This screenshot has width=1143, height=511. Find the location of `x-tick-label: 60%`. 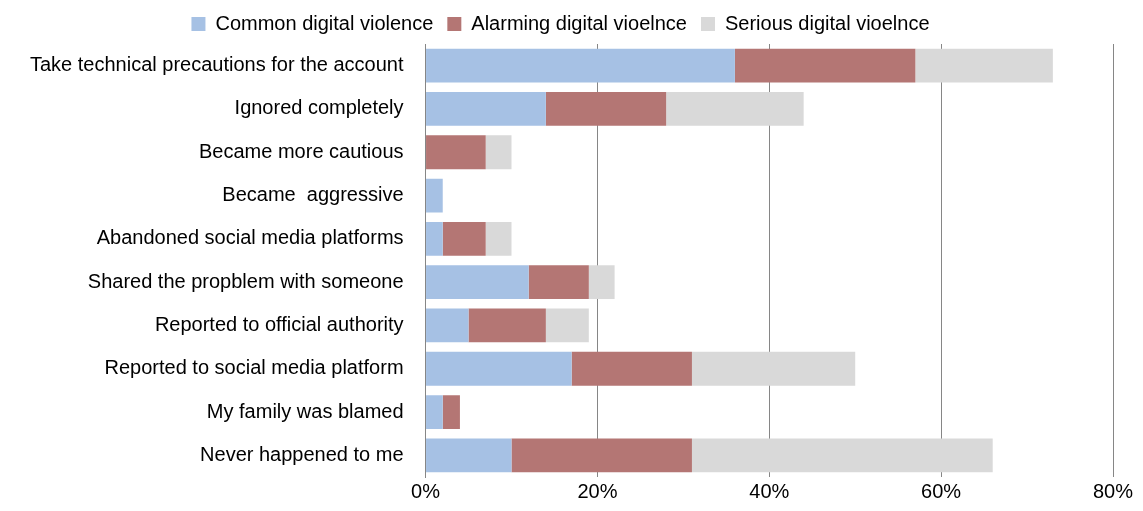

x-tick-label: 60% is located at coordinates (941, 490).